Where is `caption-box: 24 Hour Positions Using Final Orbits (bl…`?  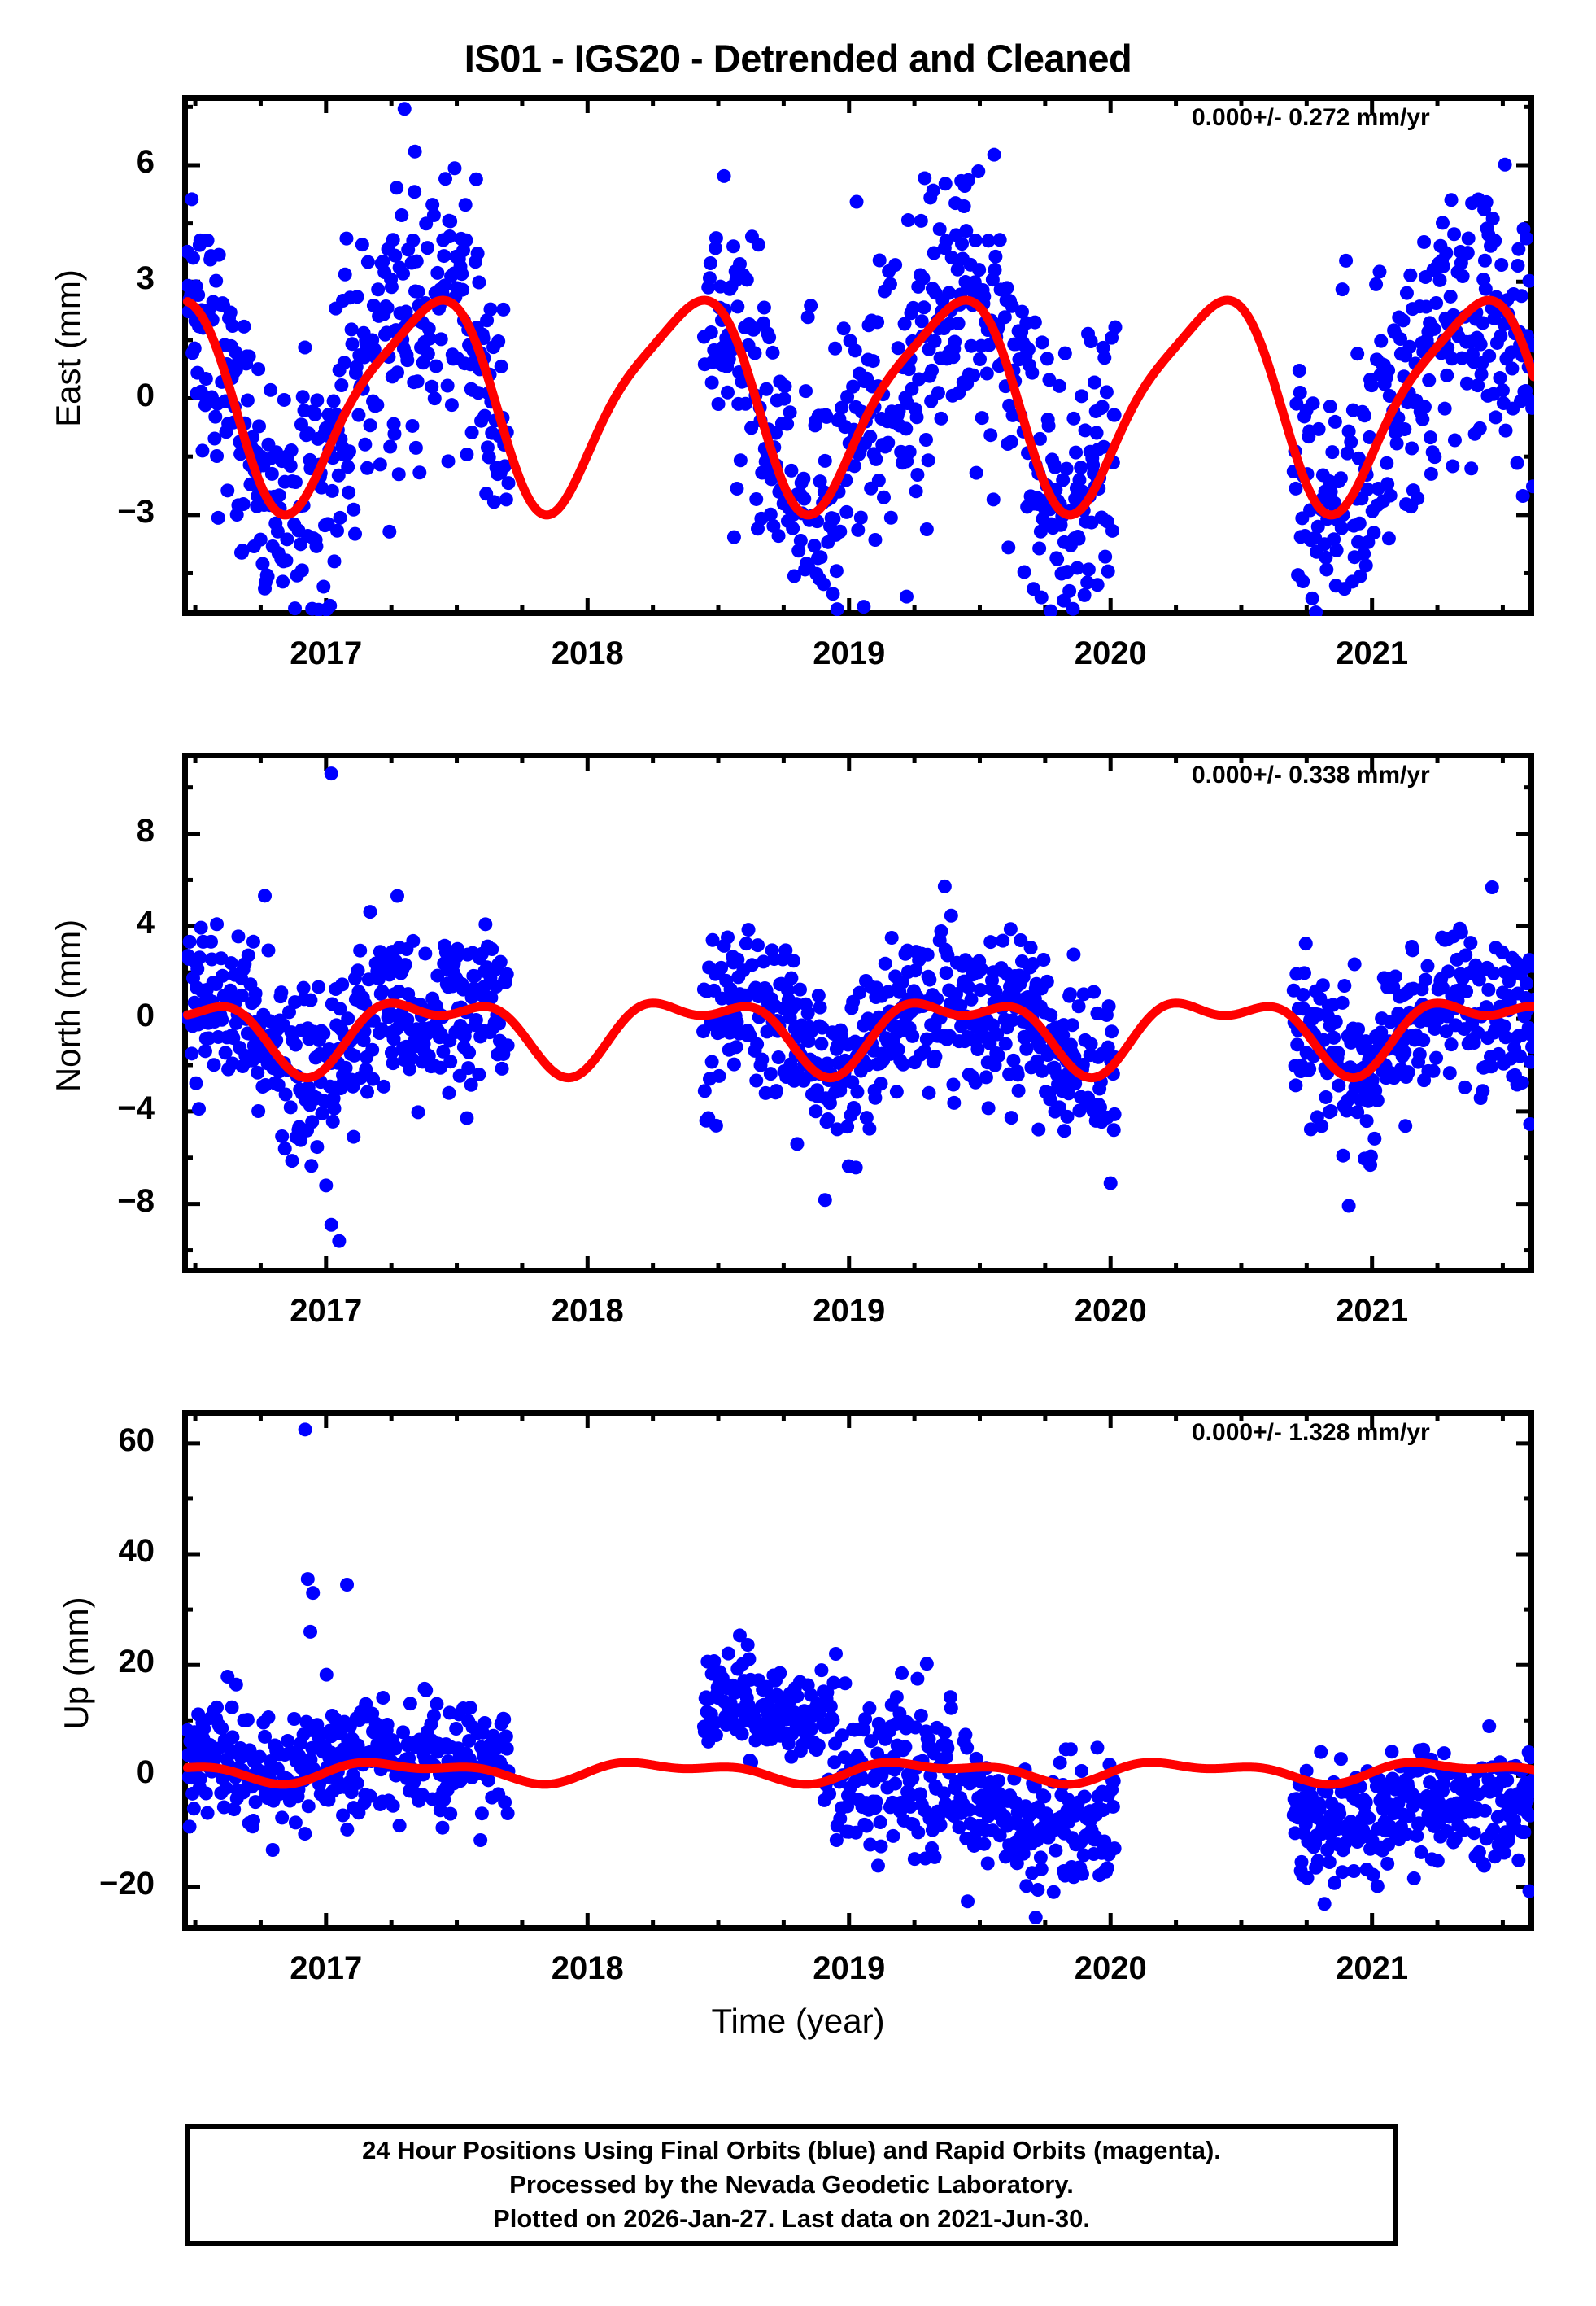
caption-box: 24 Hour Positions Using Final Orbits (bl… is located at coordinates (791, 2185).